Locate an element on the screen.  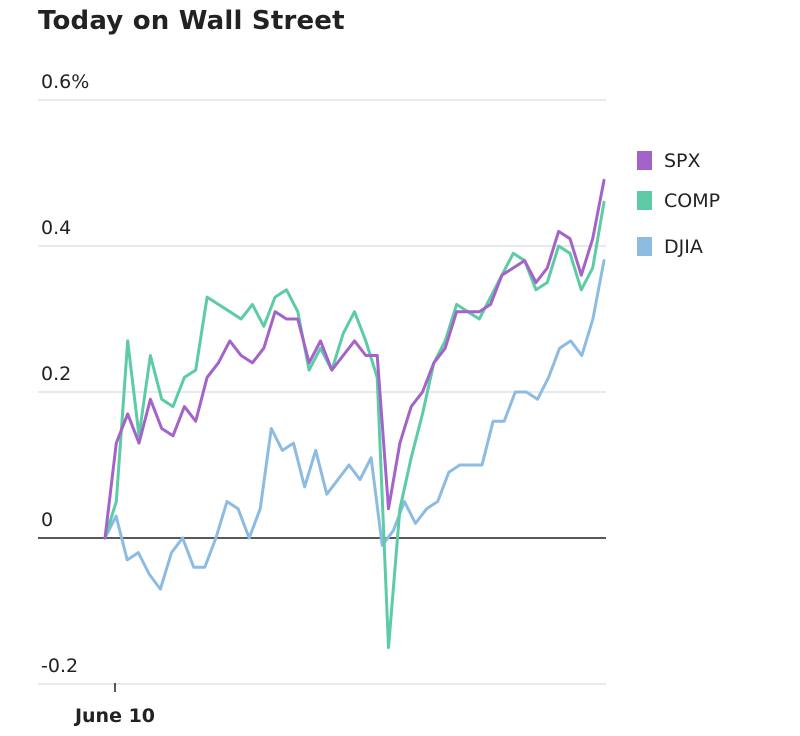
x-tick-label-0: June 10 is located at coordinates (114, 716).